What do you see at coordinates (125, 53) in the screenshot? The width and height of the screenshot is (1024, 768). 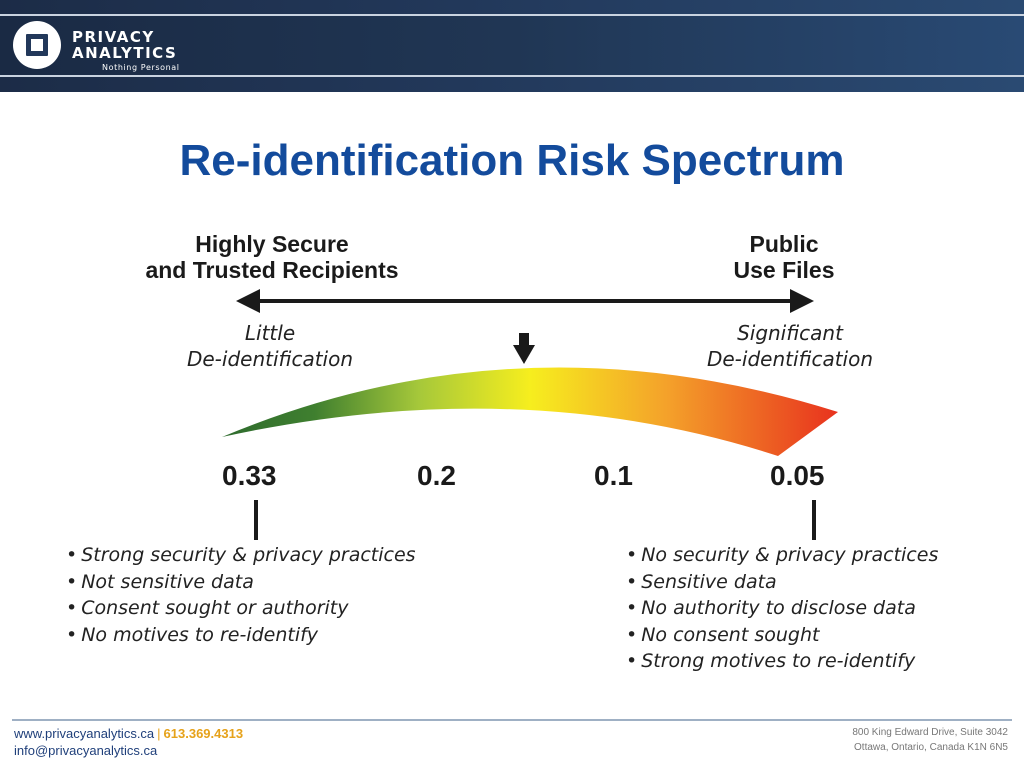 I see `logo-line-analytics: ANALYTICS` at bounding box center [125, 53].